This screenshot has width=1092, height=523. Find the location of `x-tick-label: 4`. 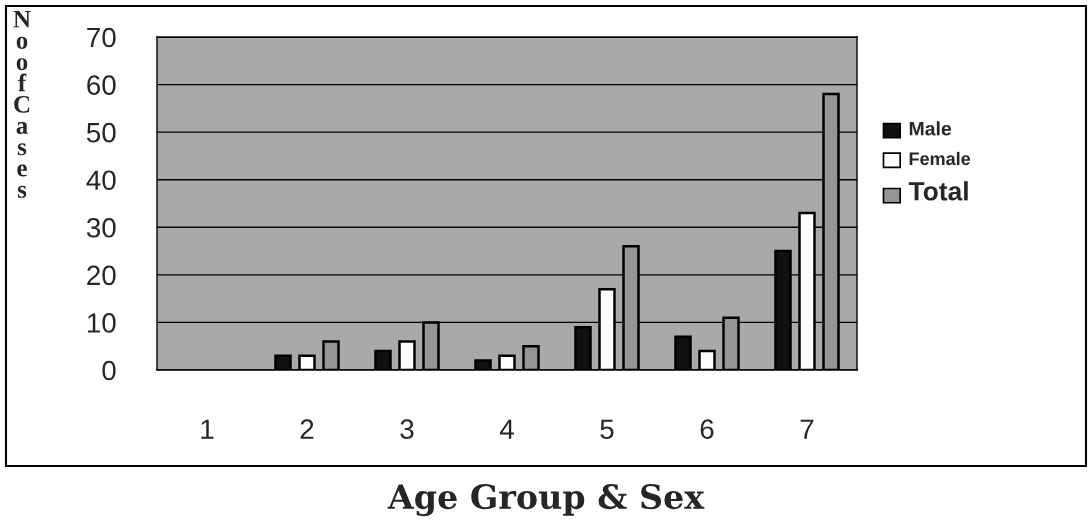

x-tick-label: 4 is located at coordinates (506, 429).